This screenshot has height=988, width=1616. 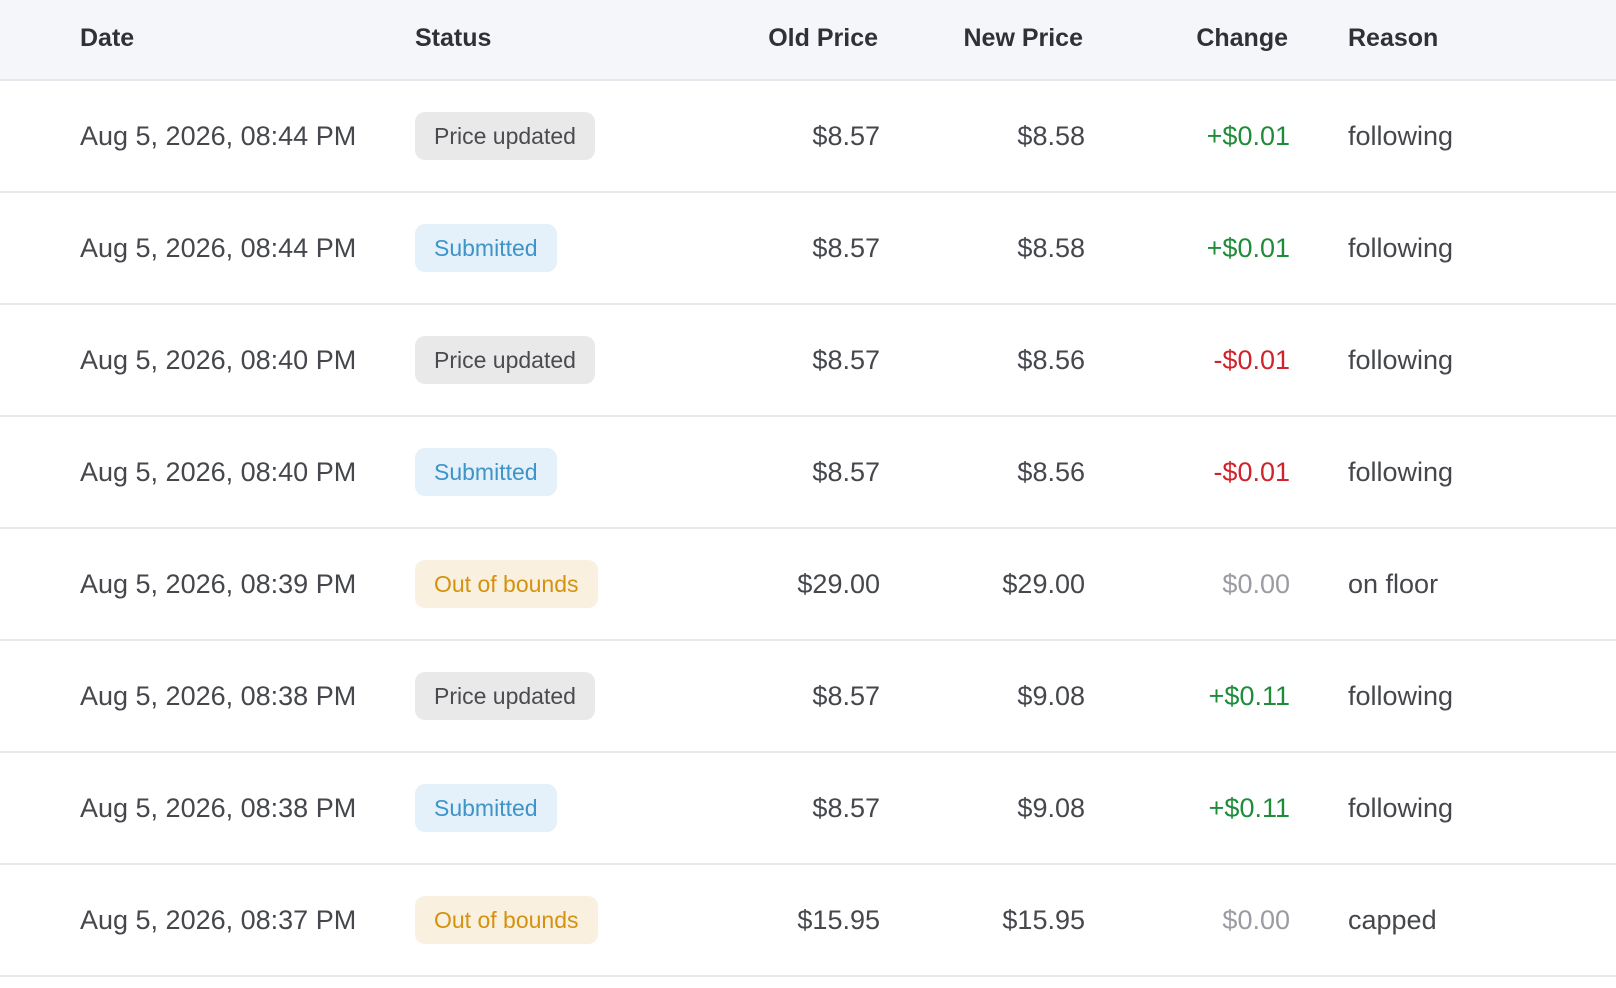 I want to click on date-cell: Aug 5, 2026, 08:39 PM, so click(x=218, y=584).